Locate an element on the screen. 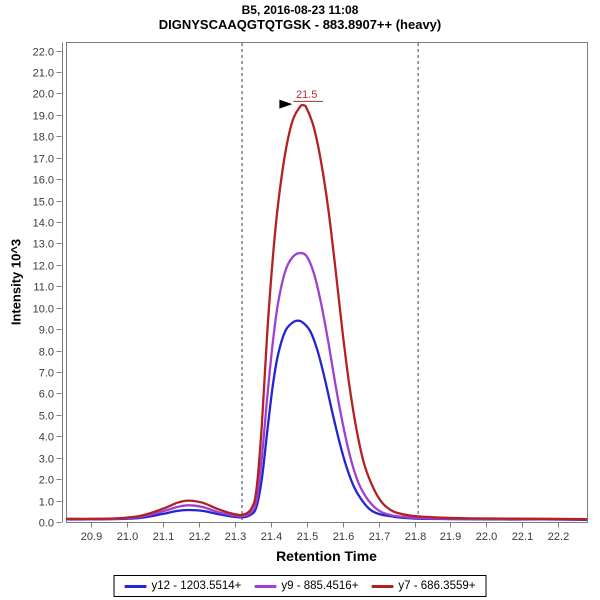 The height and width of the screenshot is (600, 600). graph-title-peptide: DIGNYSCAAQGTQTGSK - 883.8907++ (heavy) is located at coordinates (300, 24).